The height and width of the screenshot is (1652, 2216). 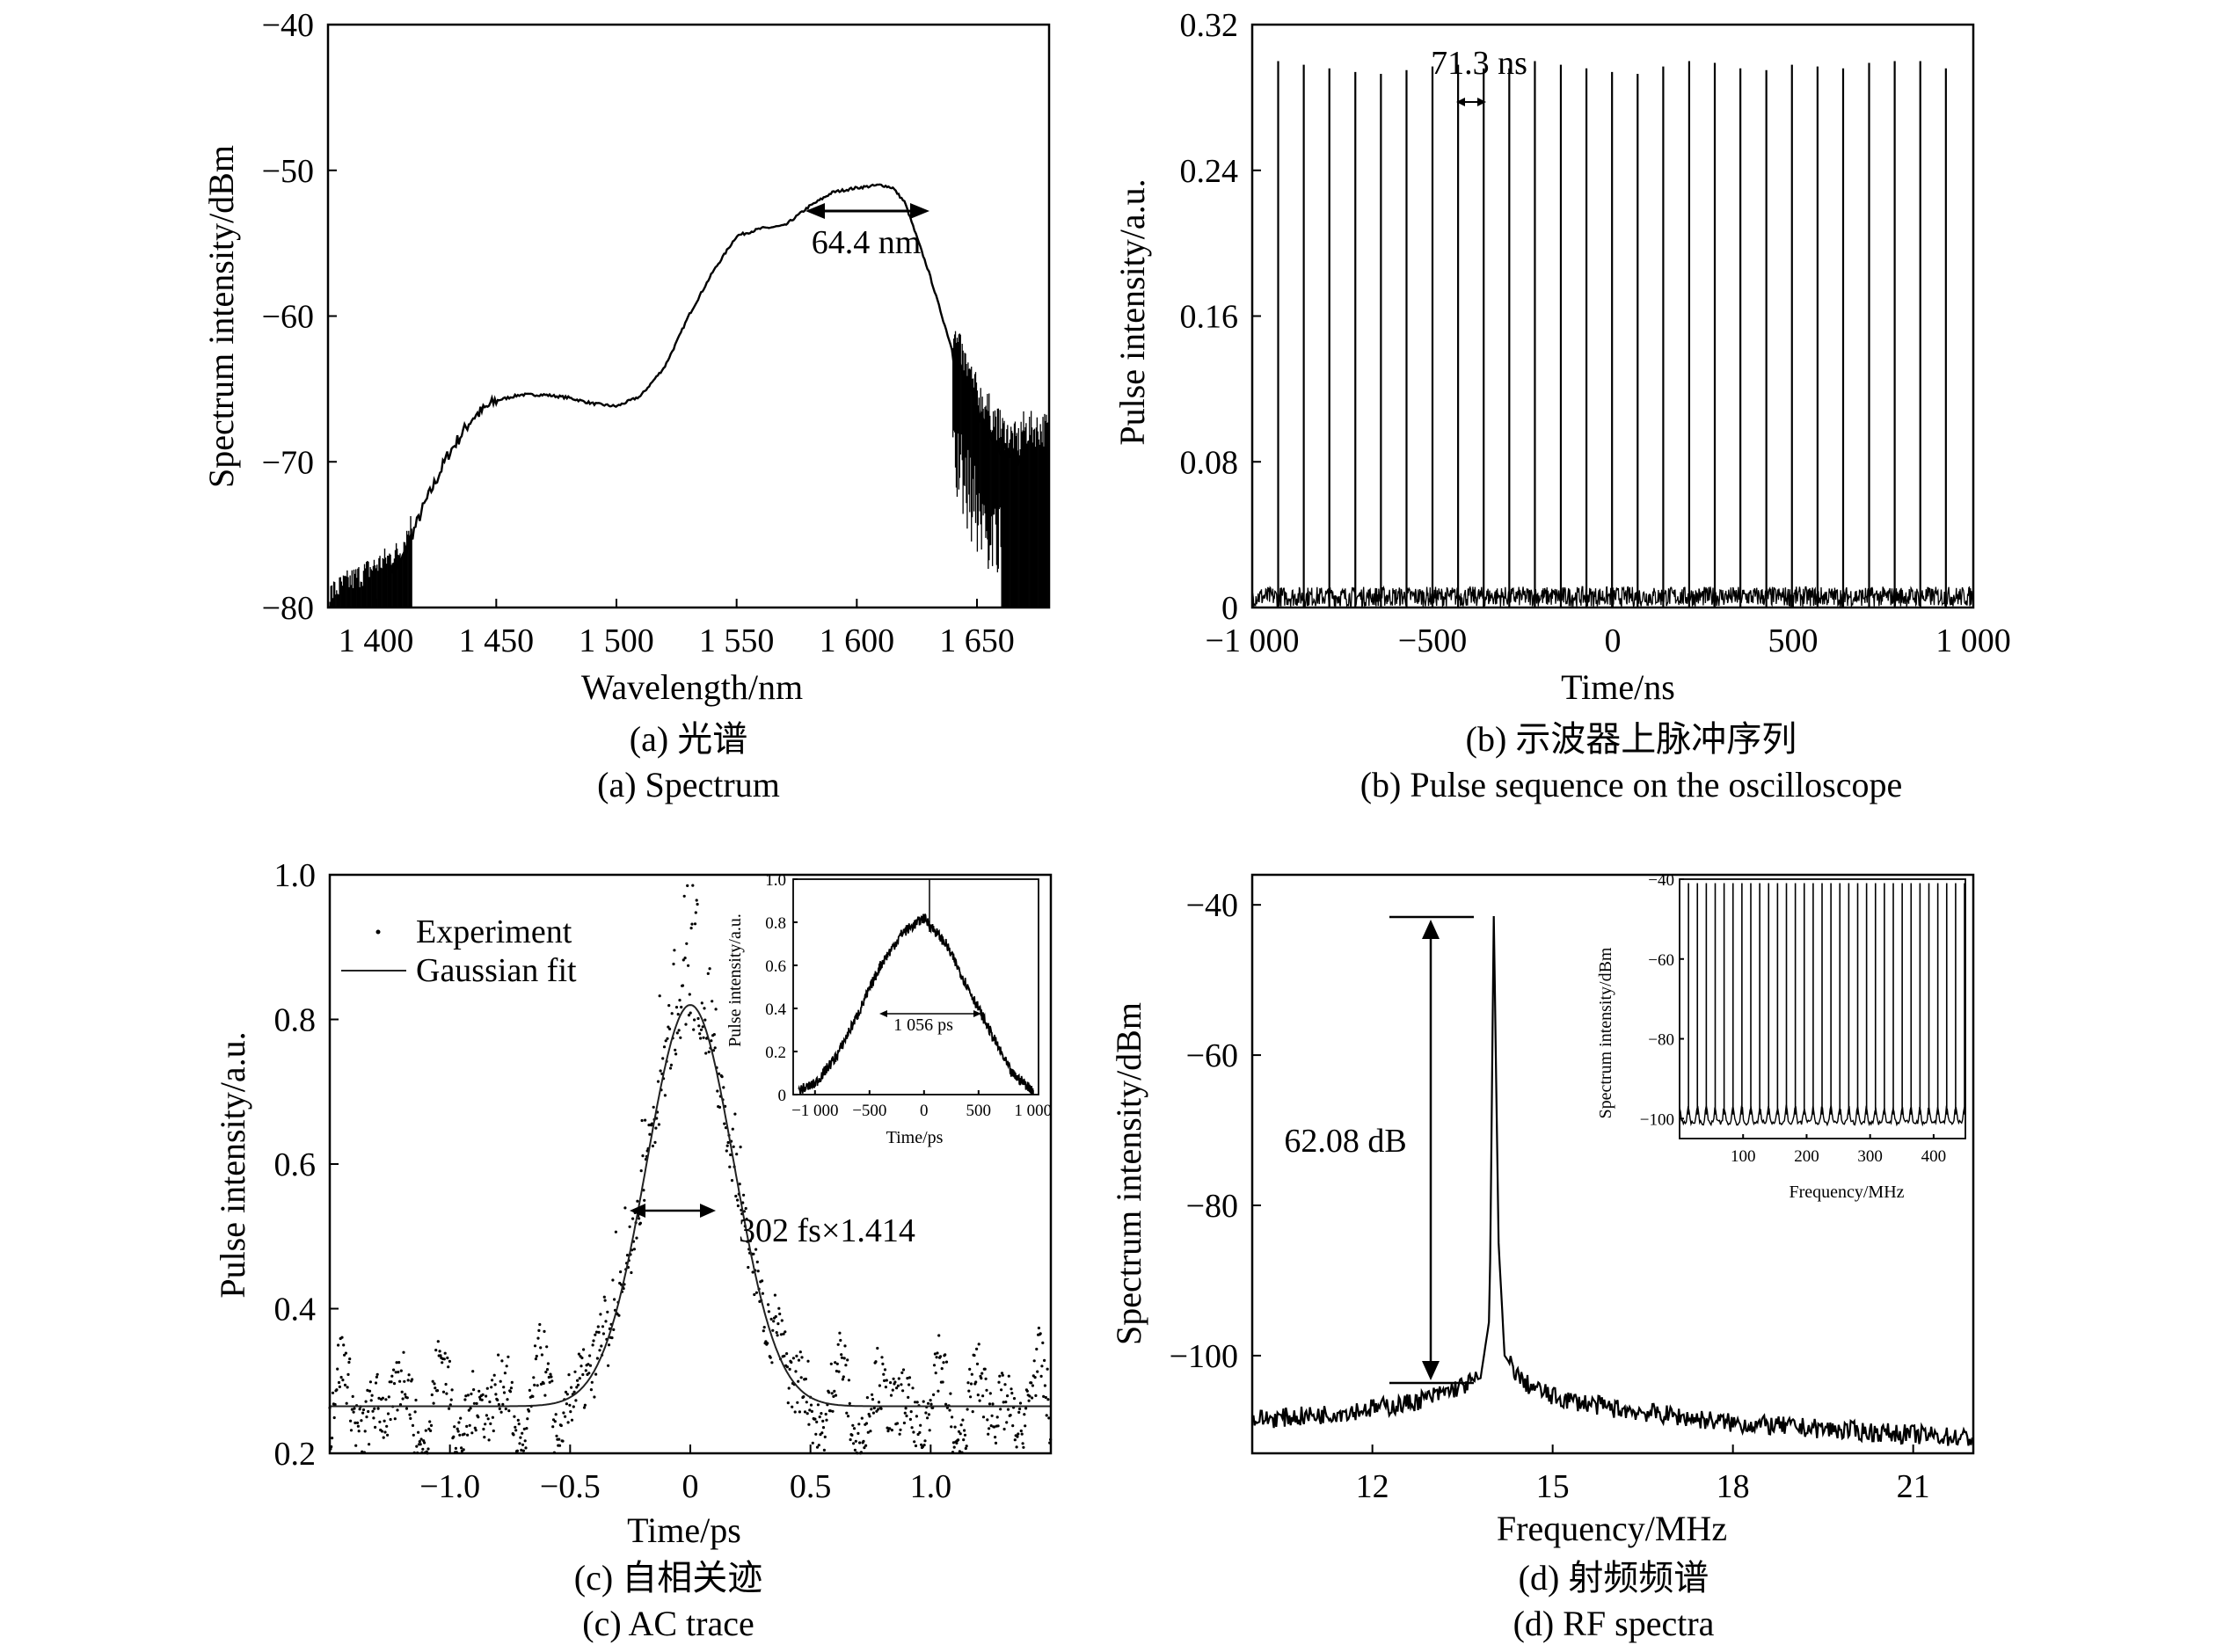 I want to click on y-tick-labels-d: −100 −80 −60 −40, so click(x=1215, y=1131).